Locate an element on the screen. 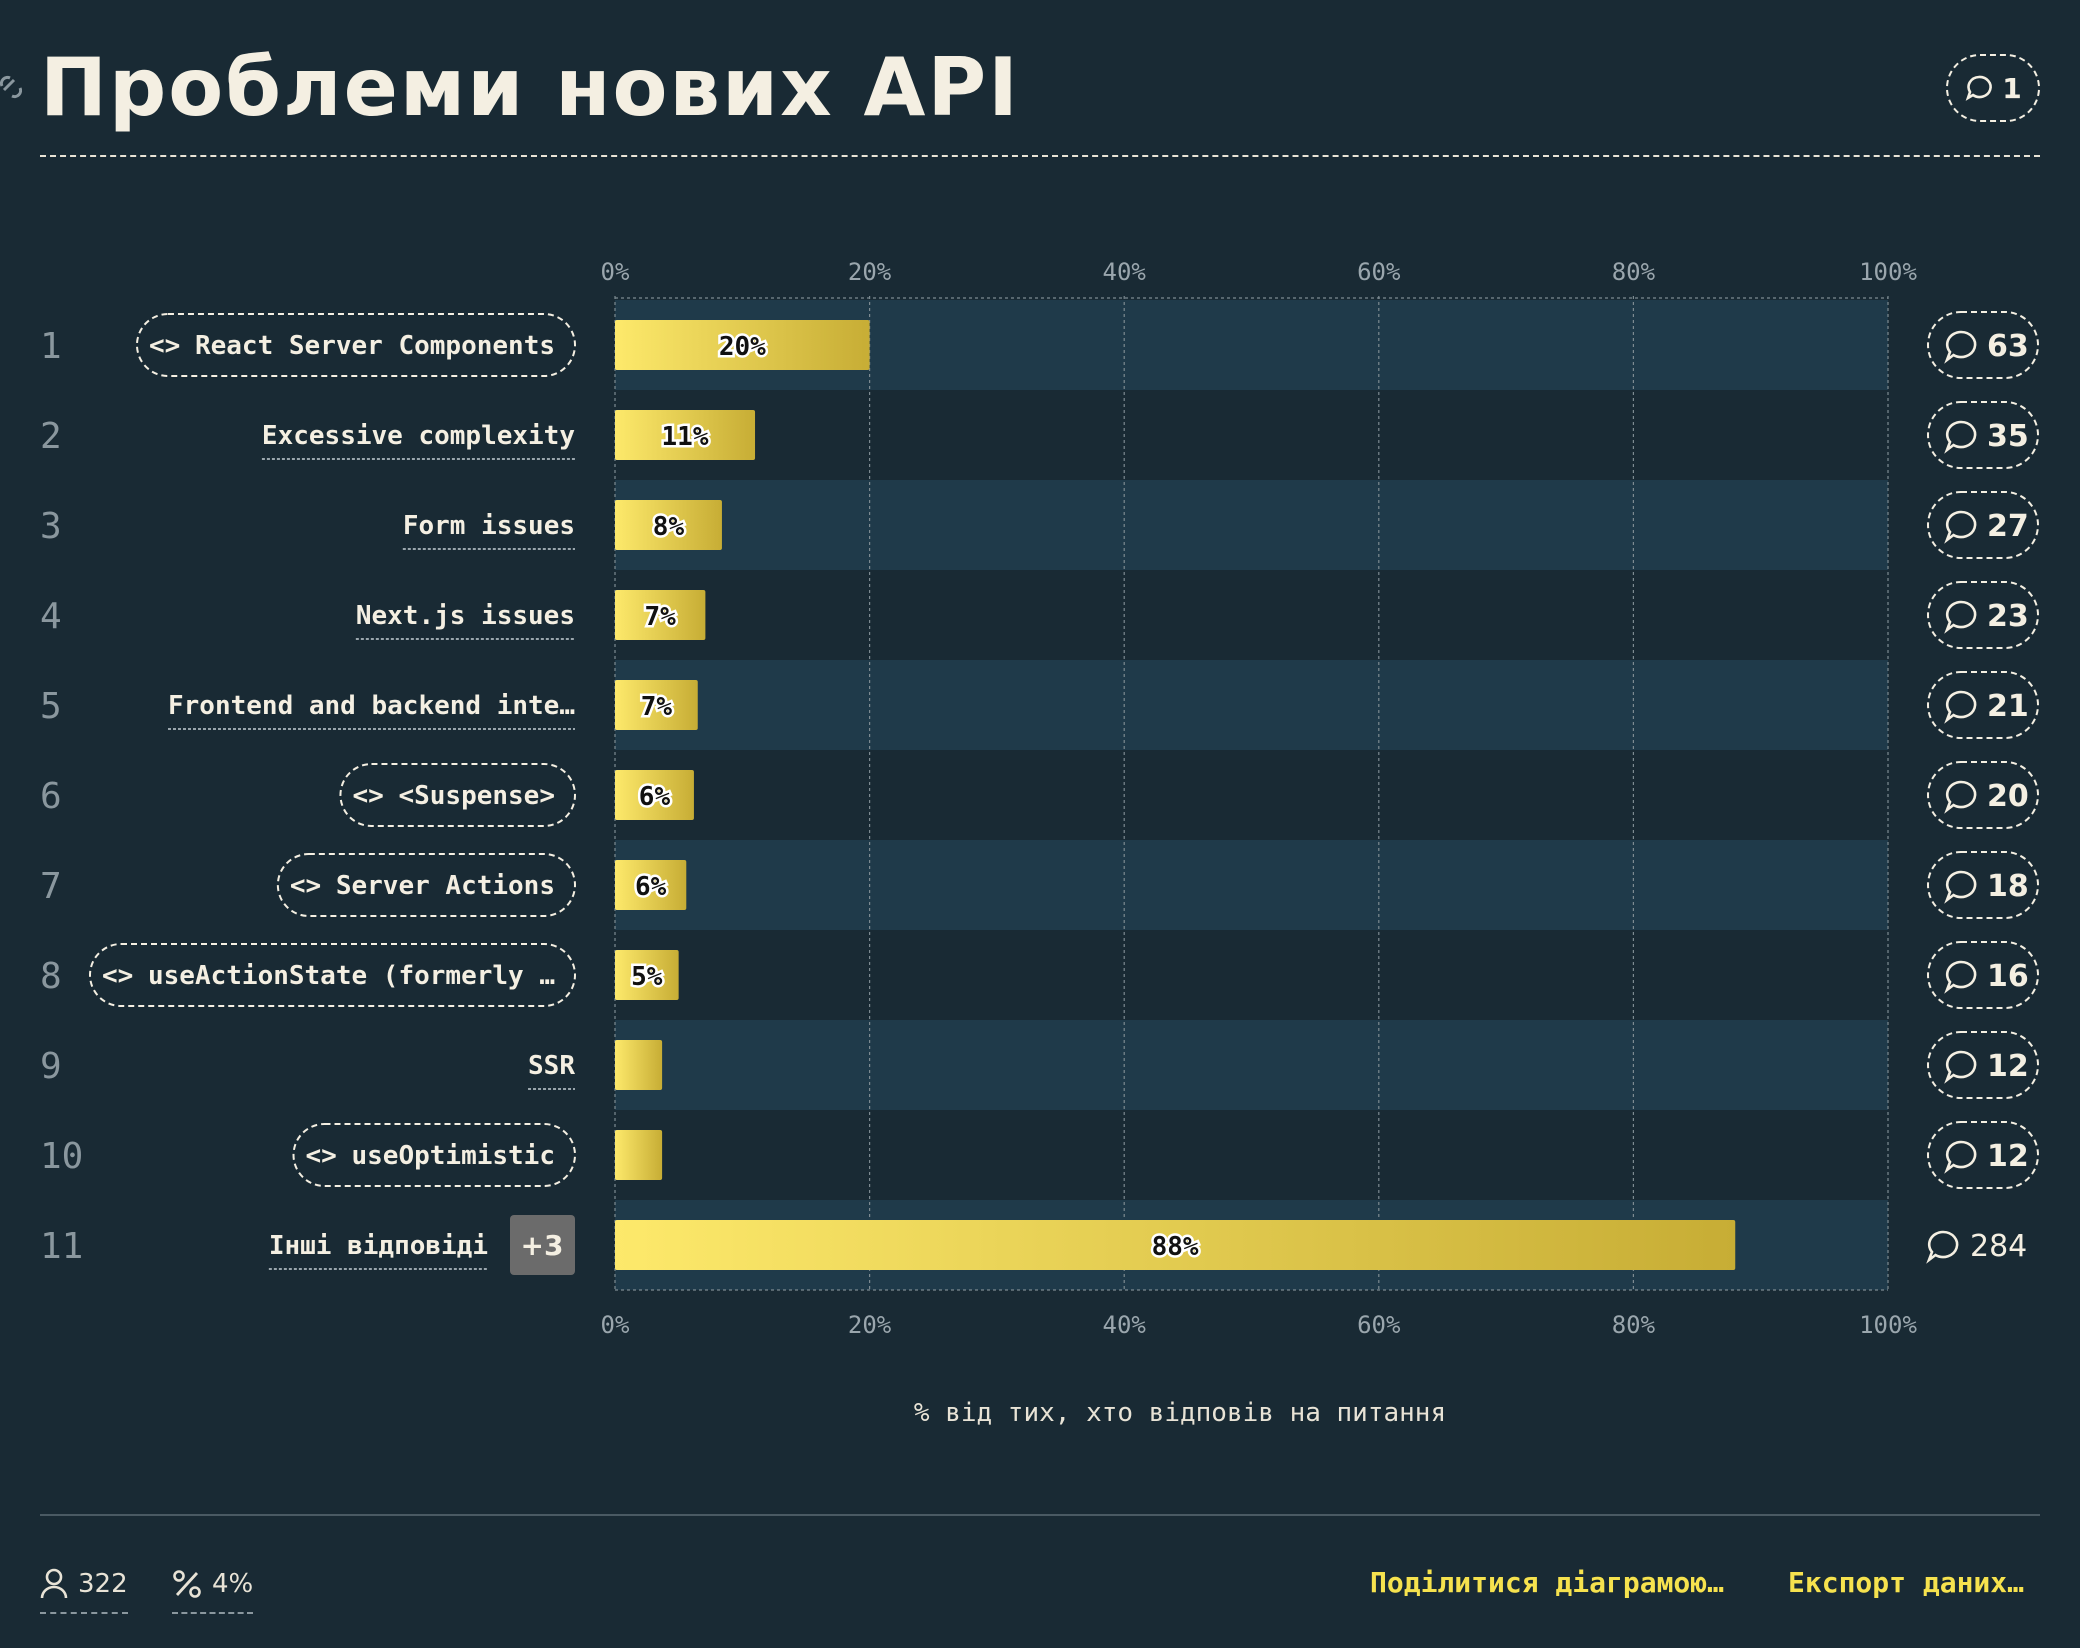 This screenshot has width=2080, height=1648. bar-row: 10 useOptimistic <> 12 is located at coordinates (1039, 1155).